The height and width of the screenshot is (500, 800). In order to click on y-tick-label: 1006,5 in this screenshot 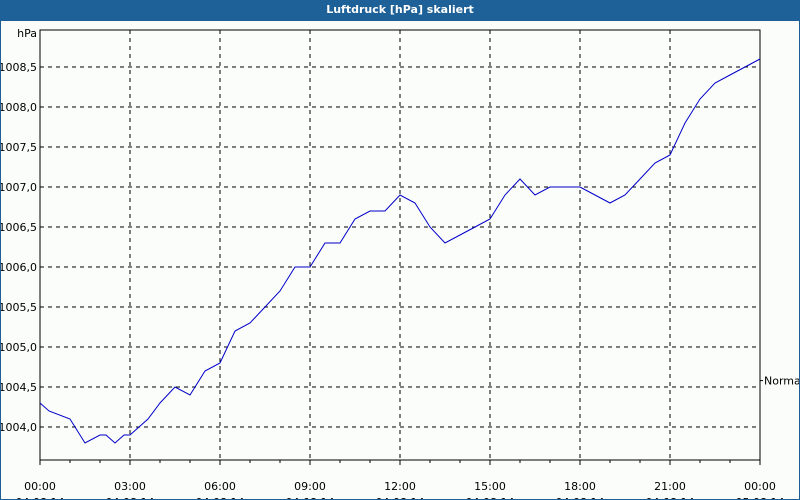, I will do `click(19, 227)`.